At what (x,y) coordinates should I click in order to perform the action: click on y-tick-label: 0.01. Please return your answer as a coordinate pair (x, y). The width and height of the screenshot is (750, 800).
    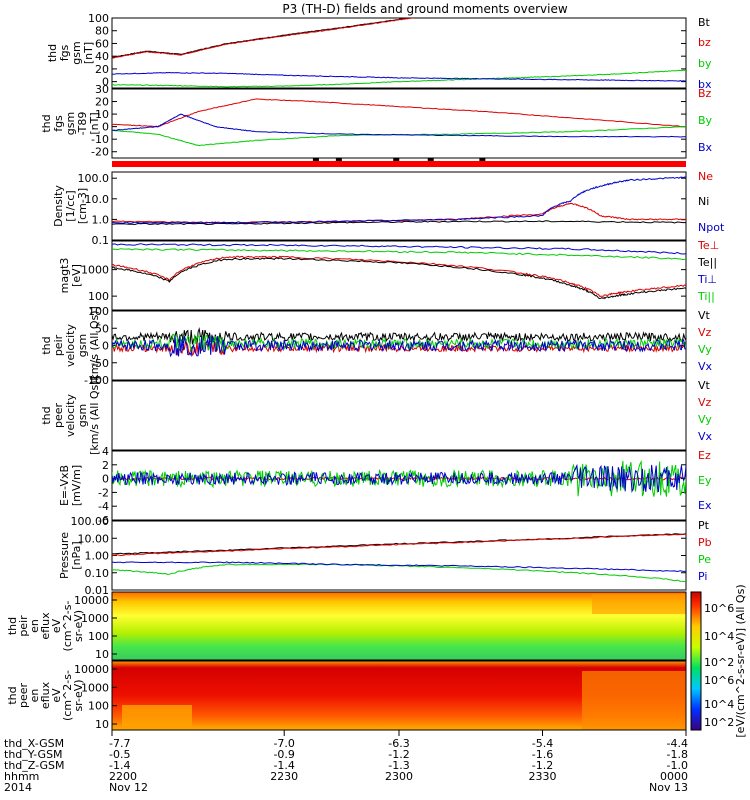
    Looking at the image, I should click on (97, 590).